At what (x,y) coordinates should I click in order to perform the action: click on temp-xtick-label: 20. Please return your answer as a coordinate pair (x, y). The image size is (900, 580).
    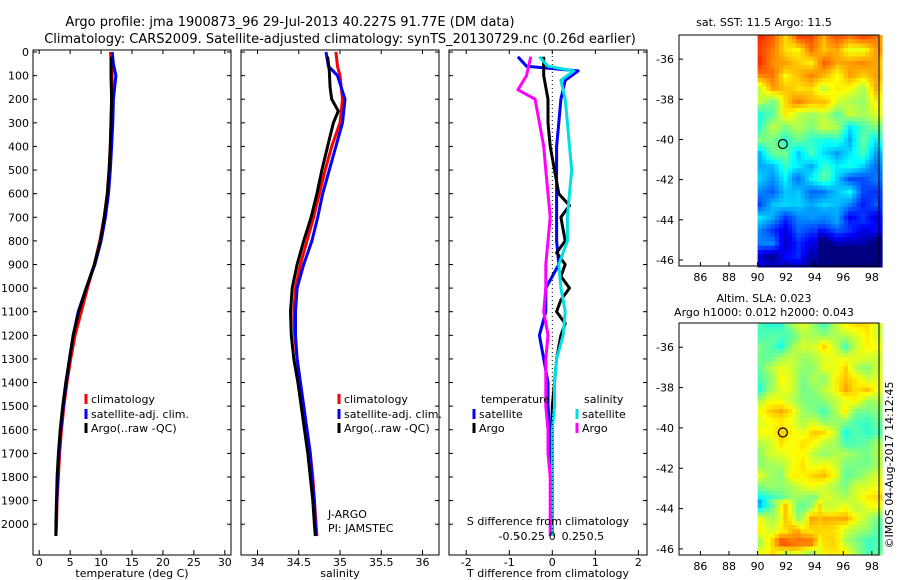
    Looking at the image, I should click on (163, 562).